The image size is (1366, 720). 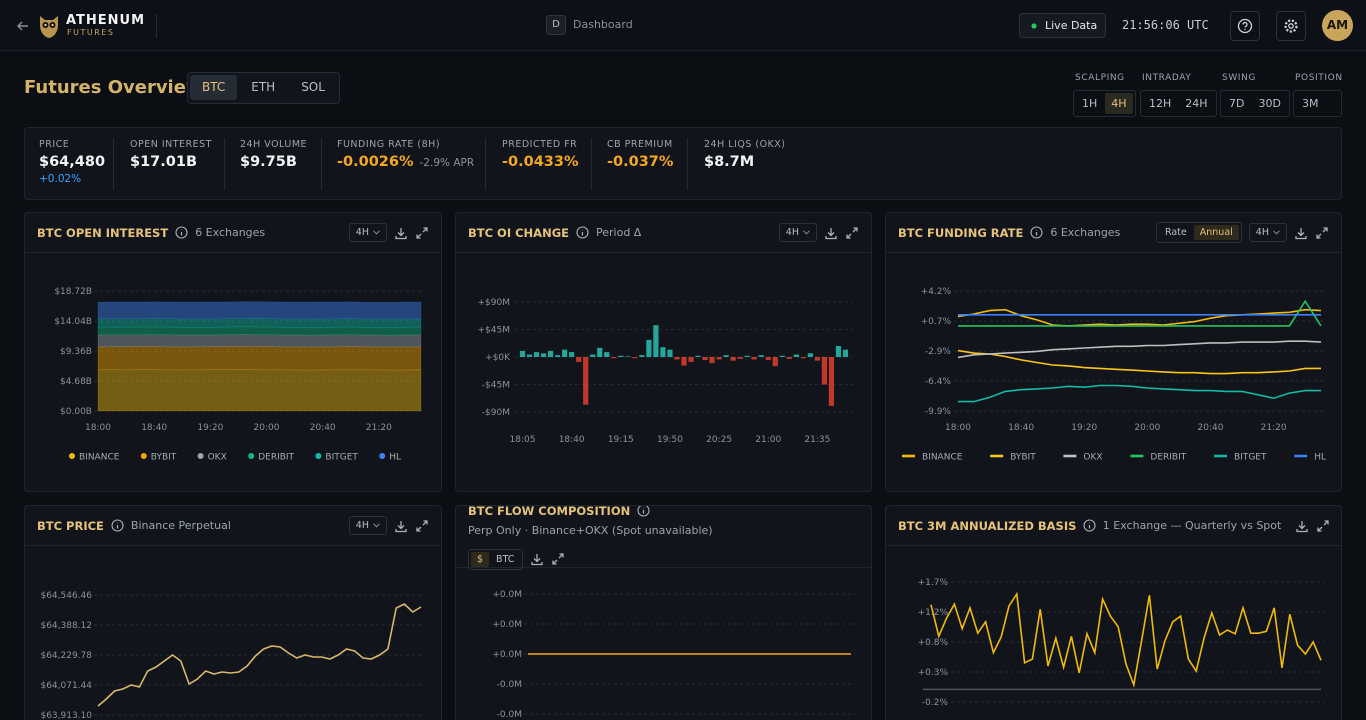 I want to click on timeframe-option: 7D, so click(x=1237, y=103).